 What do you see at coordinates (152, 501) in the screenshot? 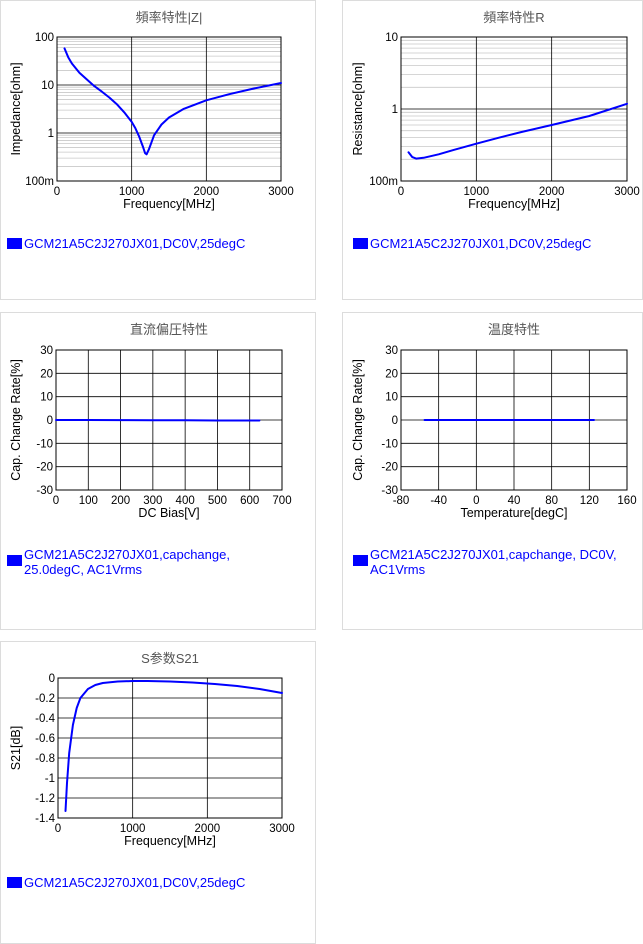
I see `x-tick-label: 300` at bounding box center [152, 501].